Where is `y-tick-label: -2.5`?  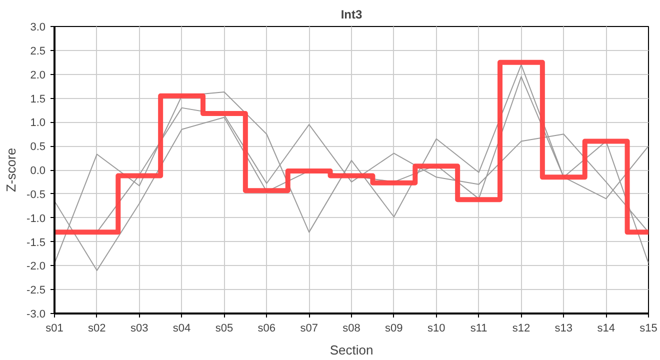
y-tick-label: -2.5 is located at coordinates (36, 290).